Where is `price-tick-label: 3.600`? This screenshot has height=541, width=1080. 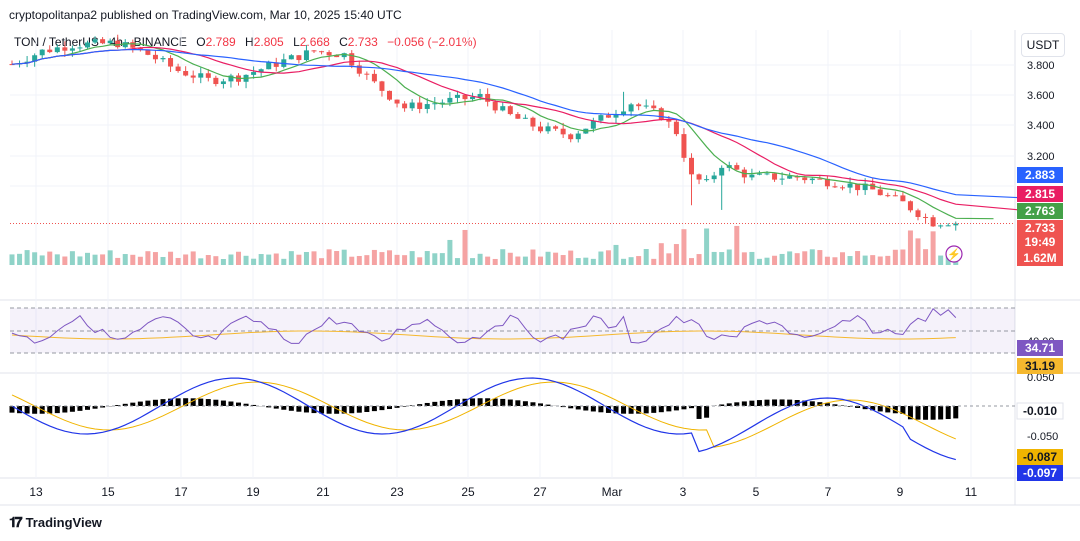 price-tick-label: 3.600 is located at coordinates (1041, 96).